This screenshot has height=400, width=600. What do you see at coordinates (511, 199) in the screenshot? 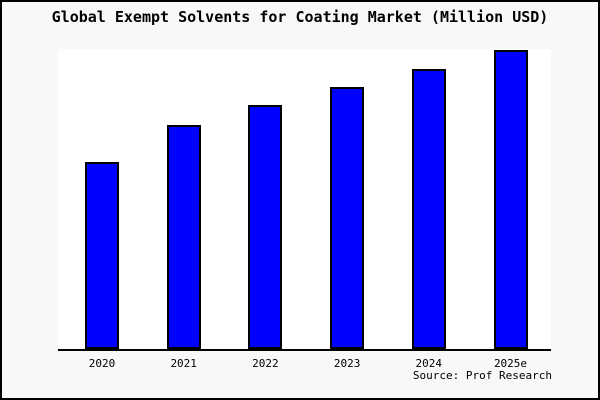
I see `bar-2025e` at bounding box center [511, 199].